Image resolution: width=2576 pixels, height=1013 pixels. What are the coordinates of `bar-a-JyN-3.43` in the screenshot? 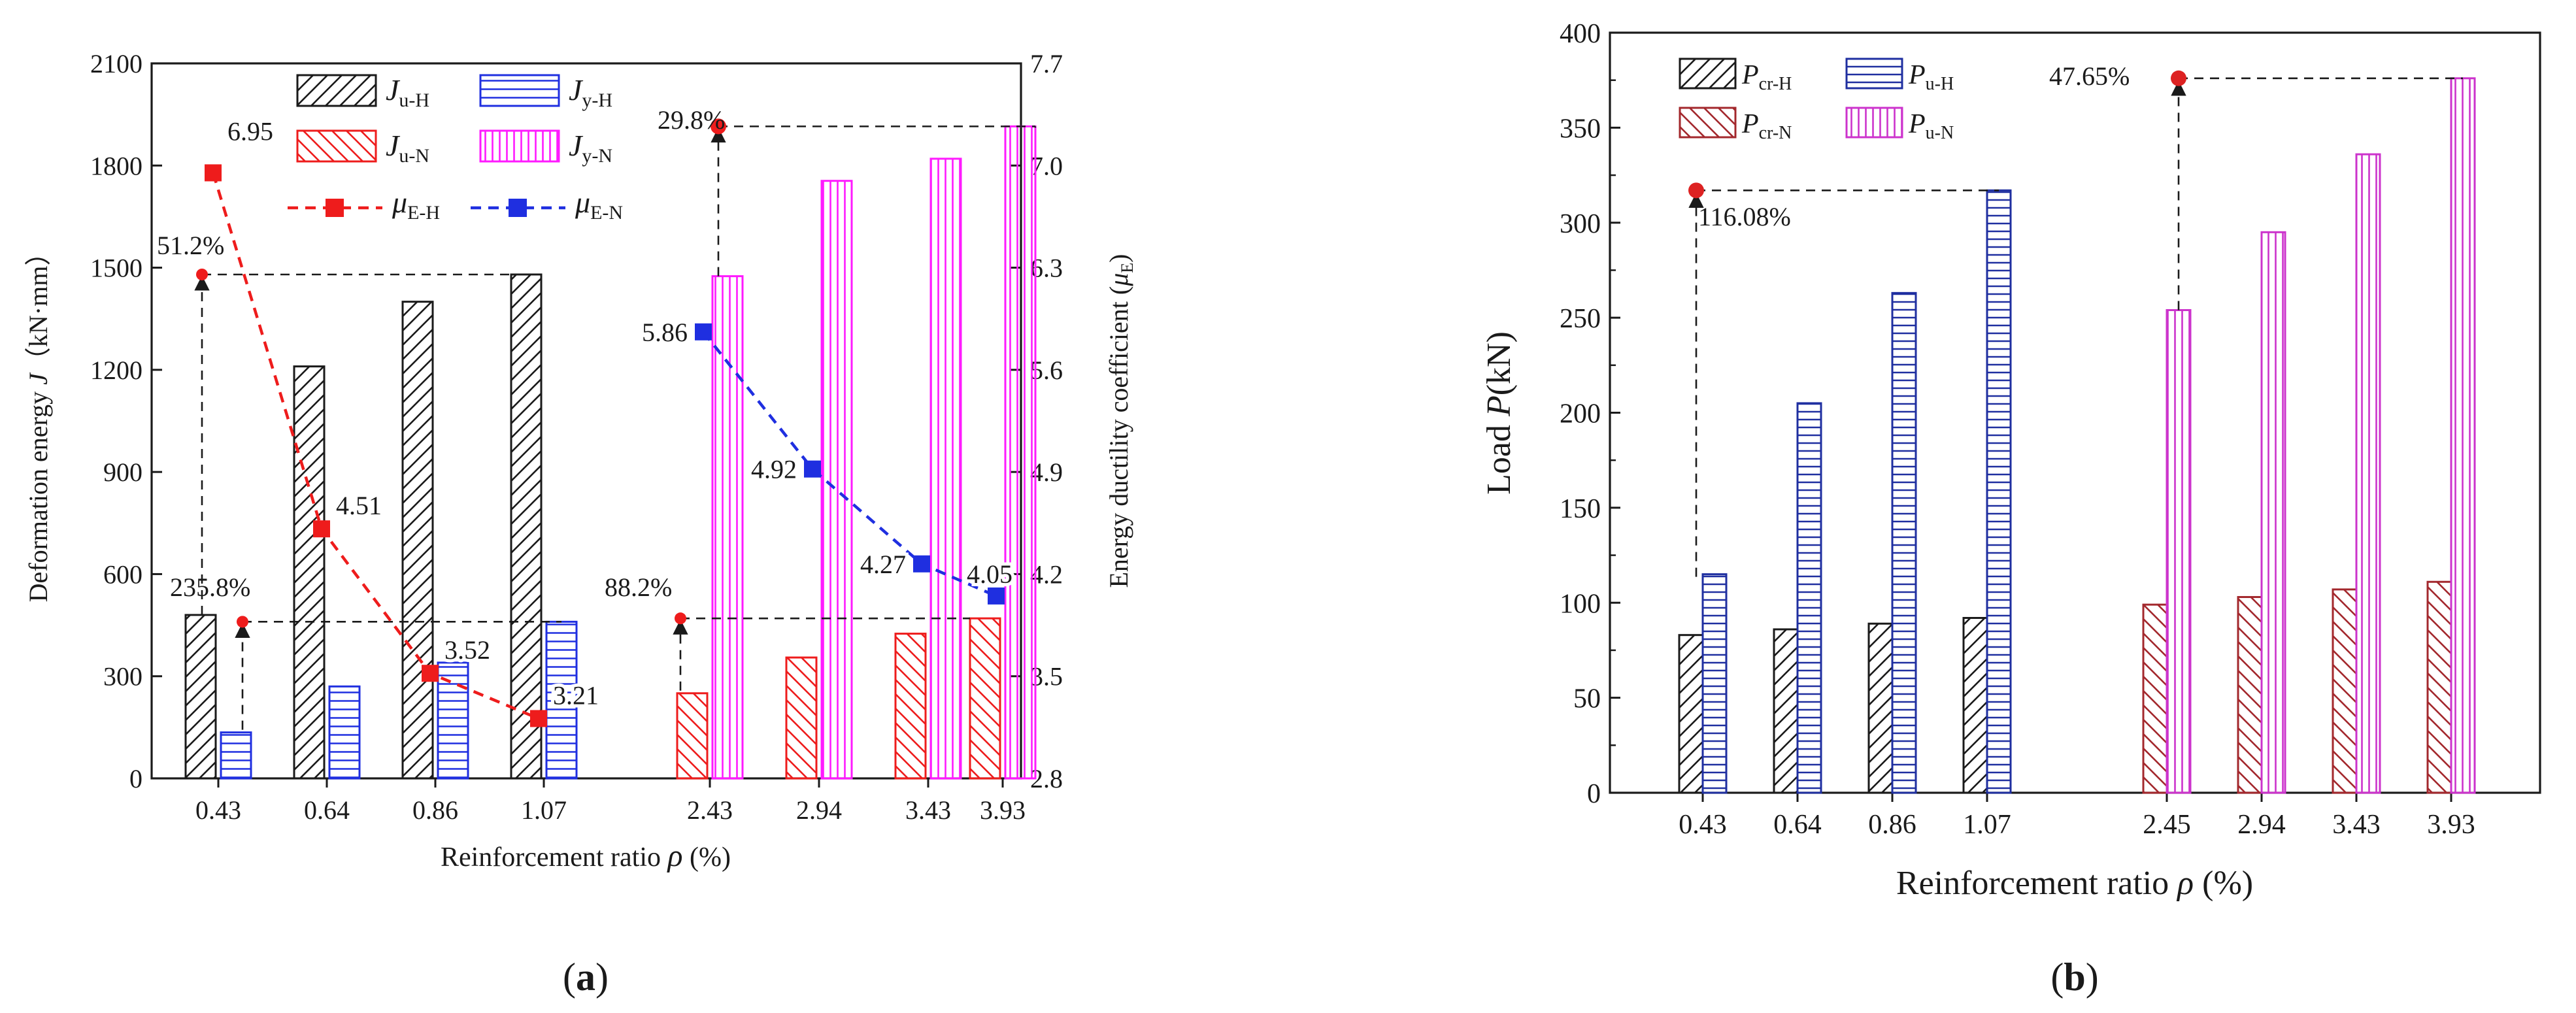 It's located at (946, 469).